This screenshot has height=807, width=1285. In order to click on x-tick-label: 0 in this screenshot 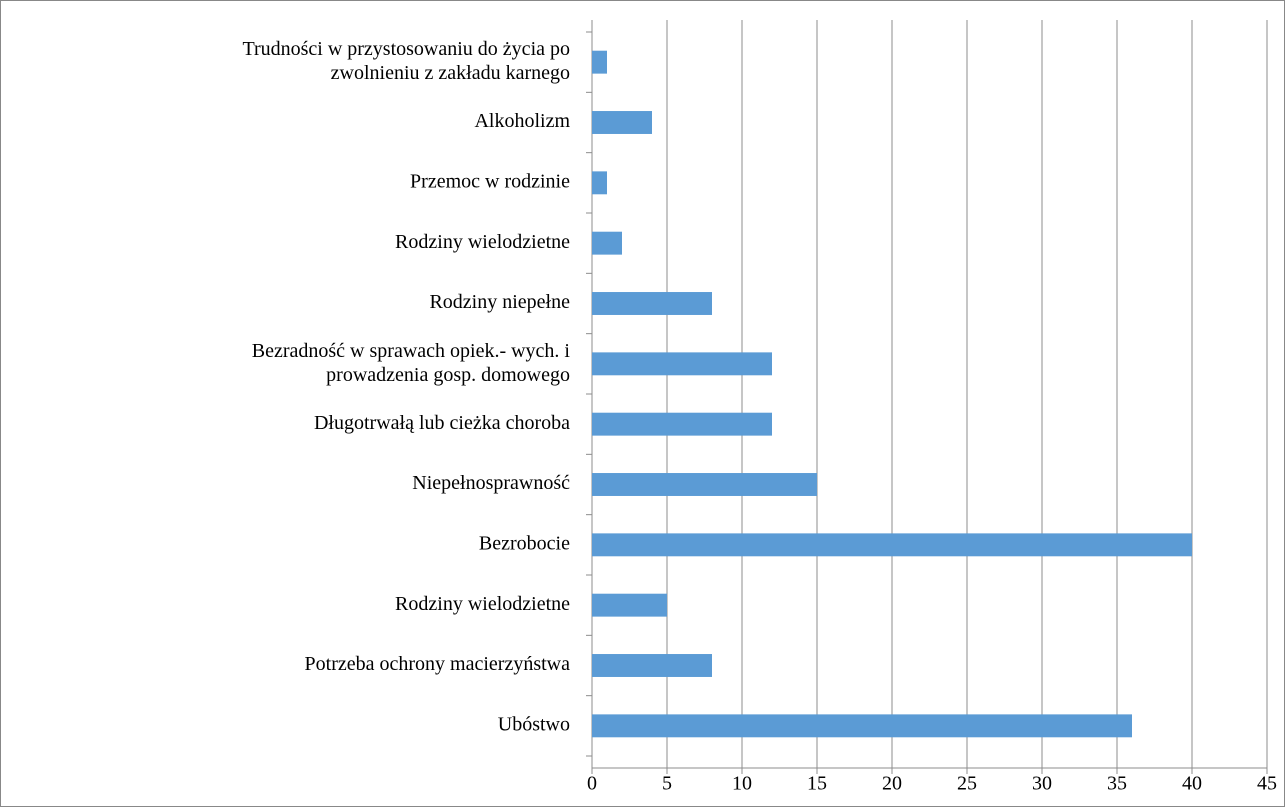, I will do `click(592, 784)`.